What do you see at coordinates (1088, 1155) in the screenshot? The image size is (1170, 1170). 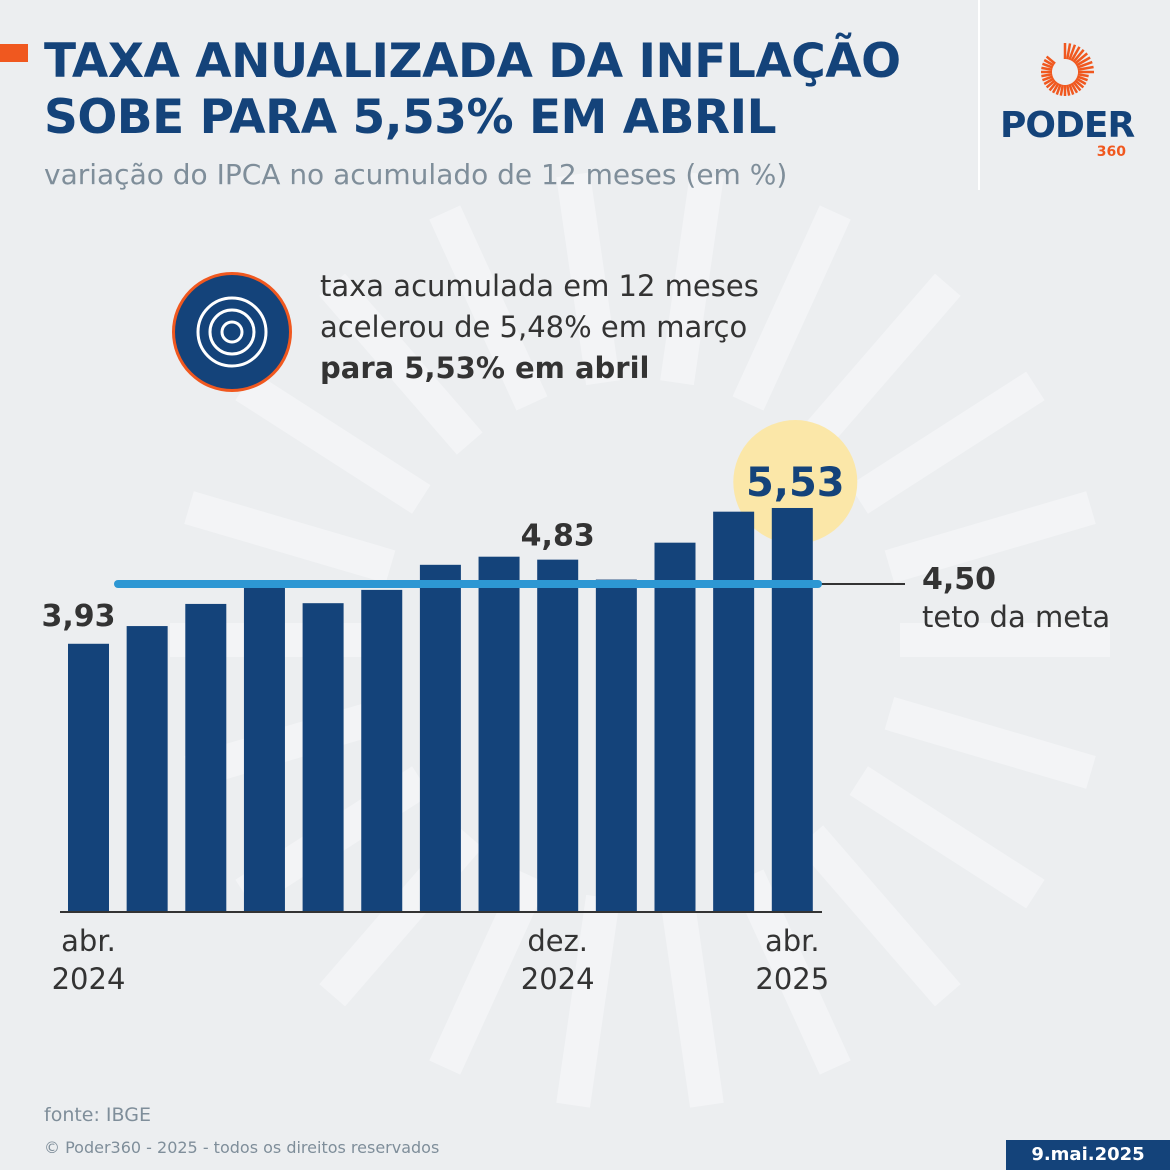 I see `date-badge: 9.mai.2025` at bounding box center [1088, 1155].